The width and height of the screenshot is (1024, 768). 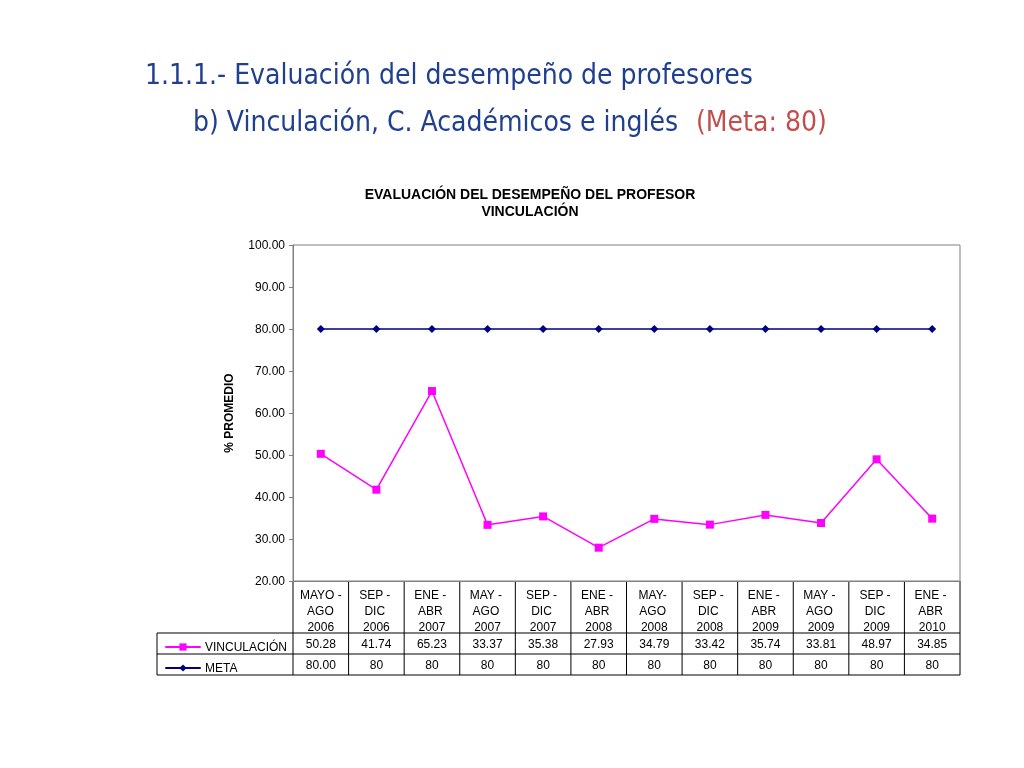 I want to click on x-tick-label: SEP - DIC 2008, so click(x=710, y=611).